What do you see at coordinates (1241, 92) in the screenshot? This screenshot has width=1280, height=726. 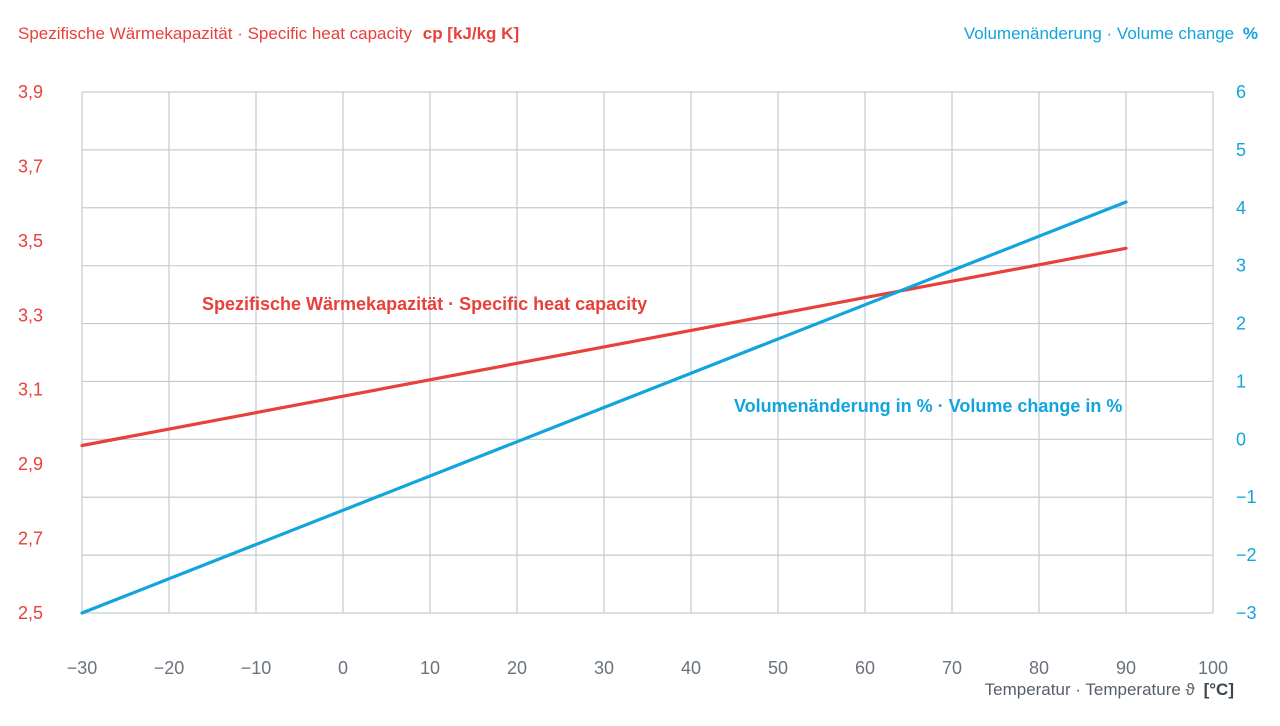 I see `right-axis-tick-label: 6` at bounding box center [1241, 92].